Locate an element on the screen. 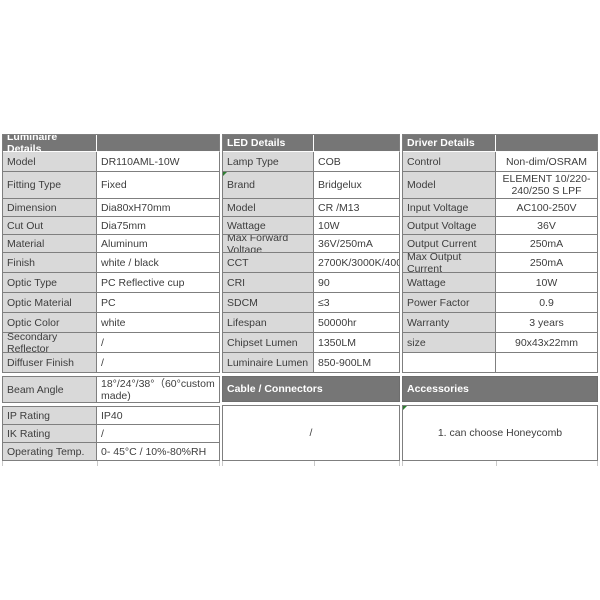 The image size is (600, 600). spec-value: 850-900LM is located at coordinates (357, 363).